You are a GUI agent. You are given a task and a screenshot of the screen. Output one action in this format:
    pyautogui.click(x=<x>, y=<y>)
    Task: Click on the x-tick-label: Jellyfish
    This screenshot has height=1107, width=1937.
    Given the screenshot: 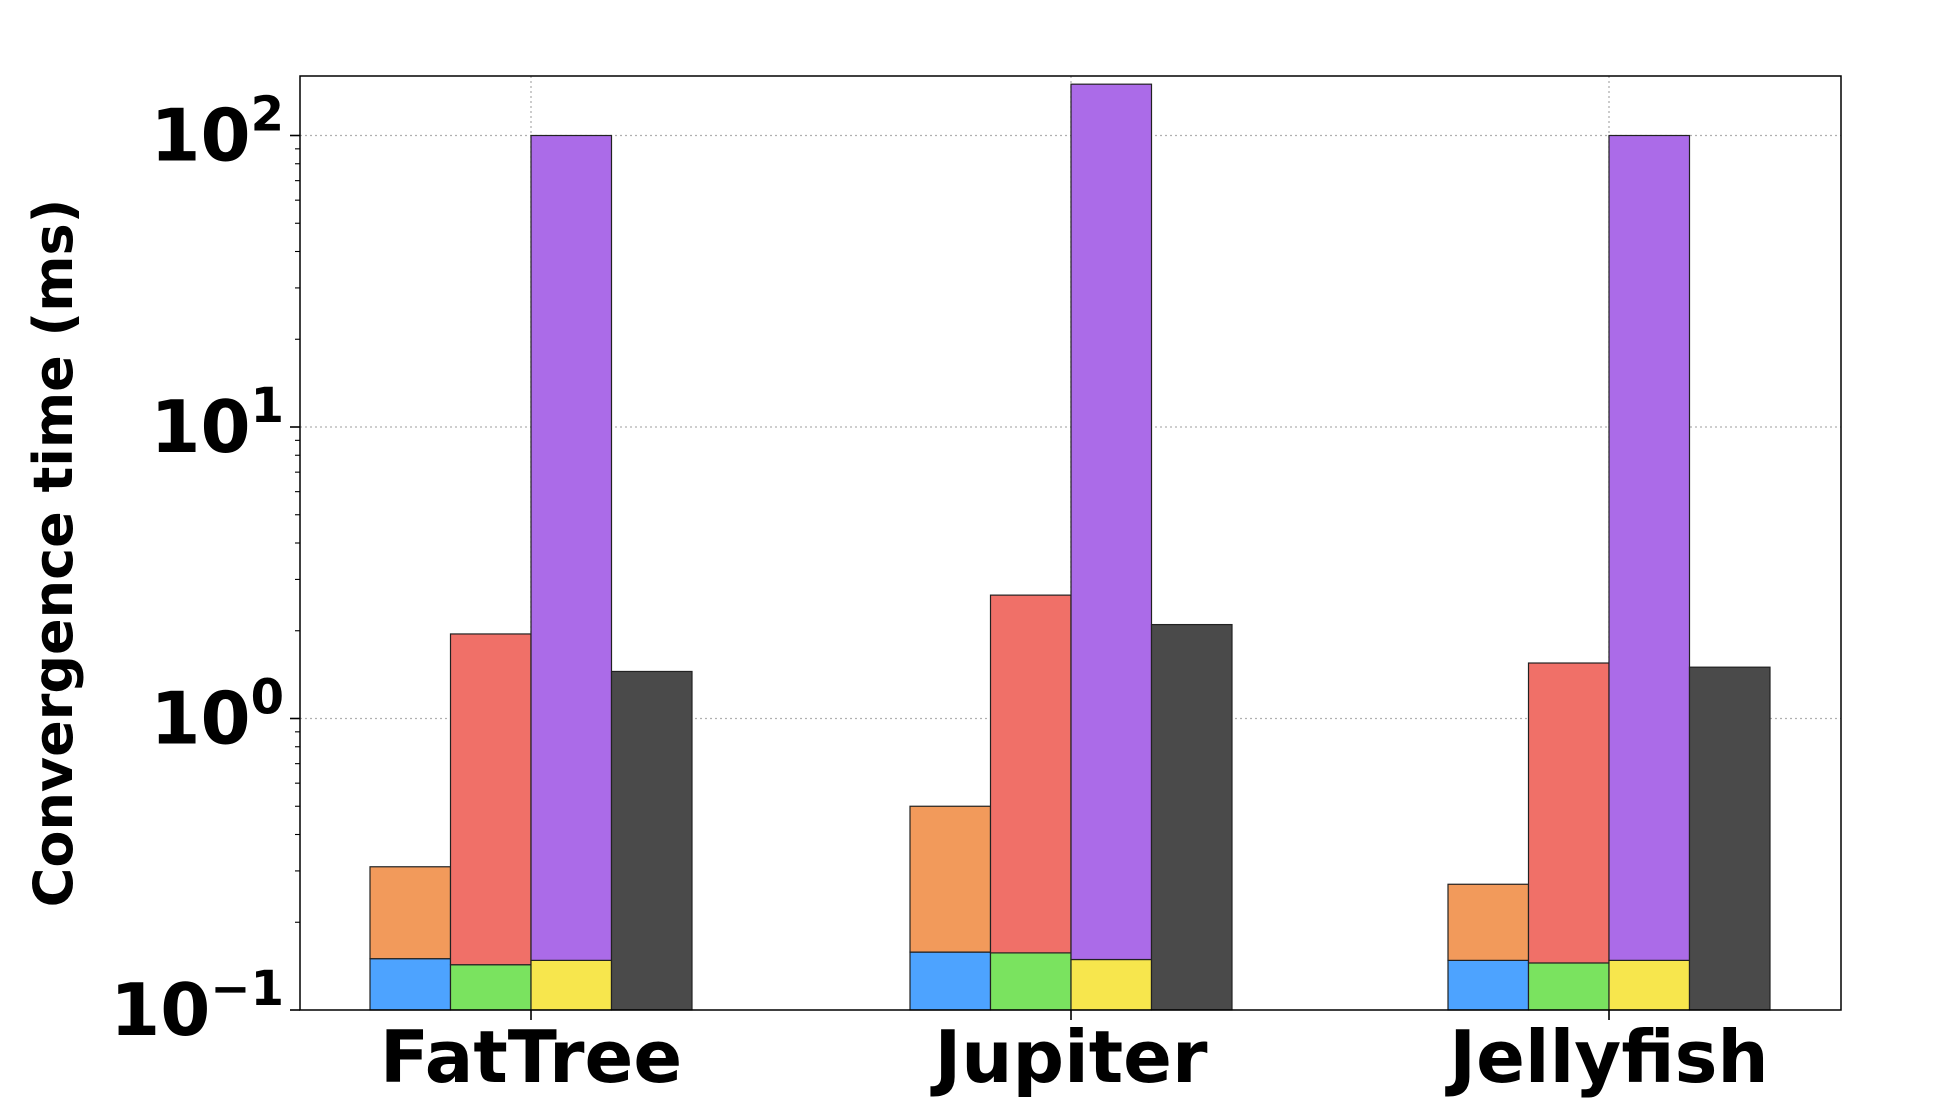 What is the action you would take?
    pyautogui.click(x=1606, y=1057)
    